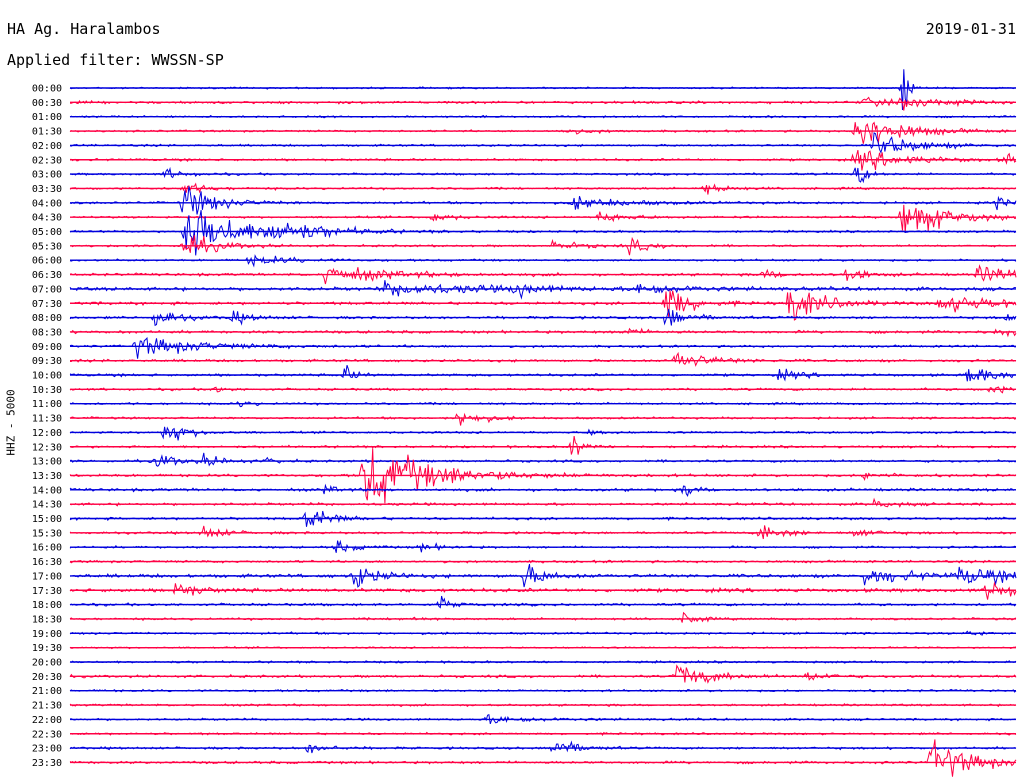 This screenshot has width=1024, height=780. What do you see at coordinates (47, 89) in the screenshot?
I see `time-tick-label: 00:00` at bounding box center [47, 89].